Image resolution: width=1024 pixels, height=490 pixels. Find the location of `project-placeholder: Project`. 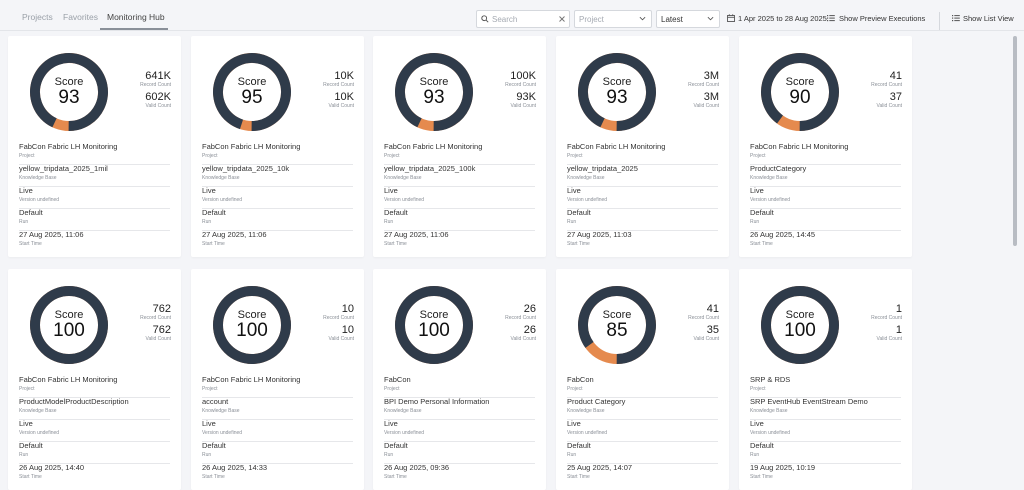

project-placeholder: Project is located at coordinates (591, 19).